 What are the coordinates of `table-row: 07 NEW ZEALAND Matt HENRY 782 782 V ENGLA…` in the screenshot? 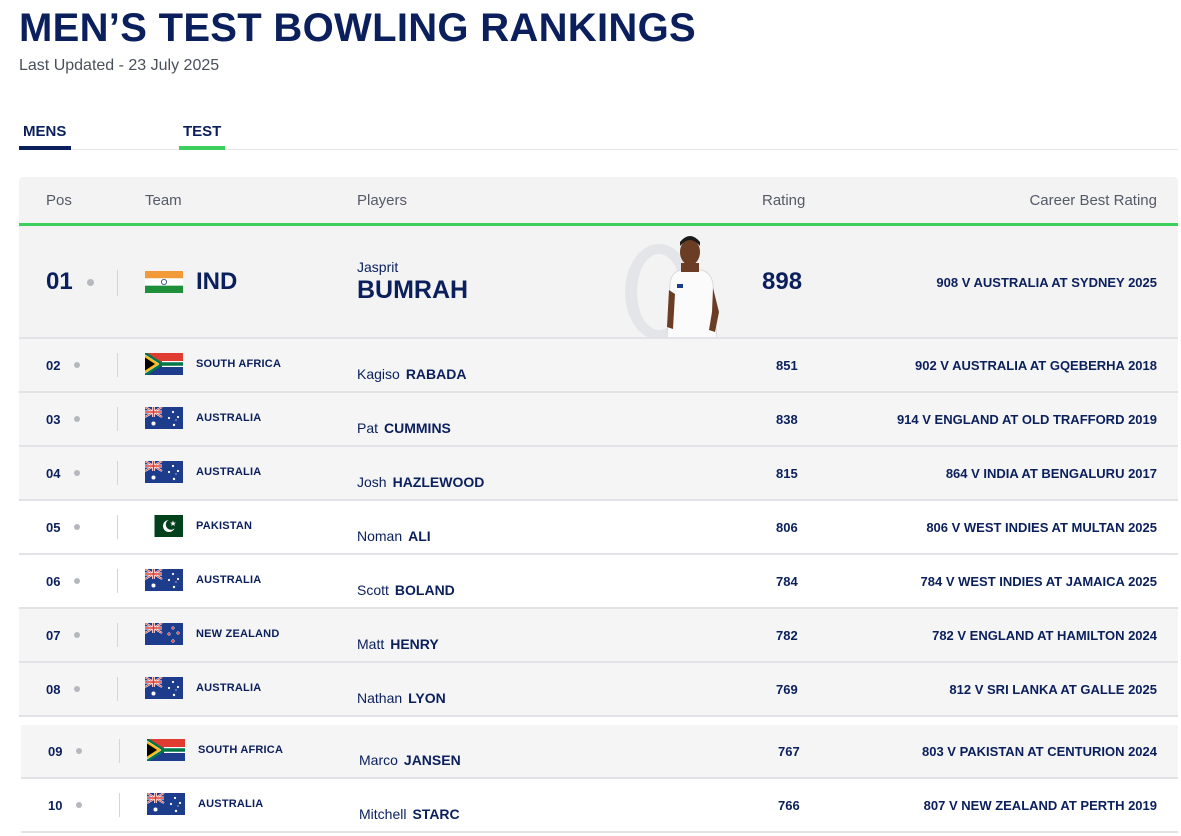 It's located at (598, 636).